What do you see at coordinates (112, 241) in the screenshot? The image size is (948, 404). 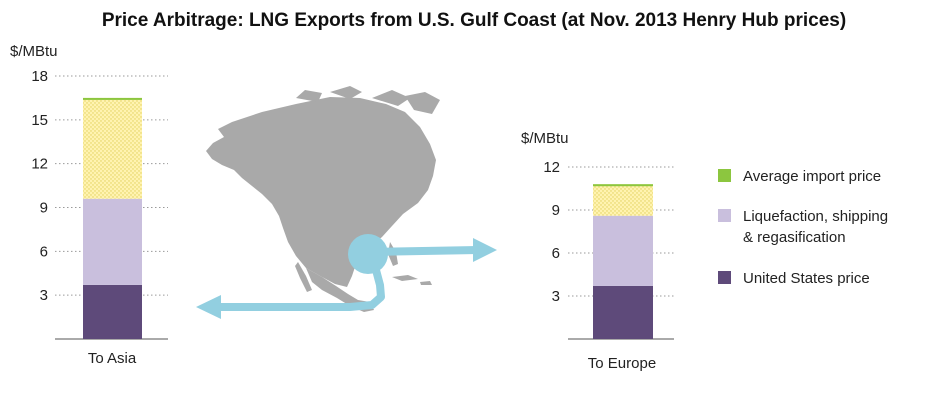 I see `bar-segment-liquefaction-asia` at bounding box center [112, 241].